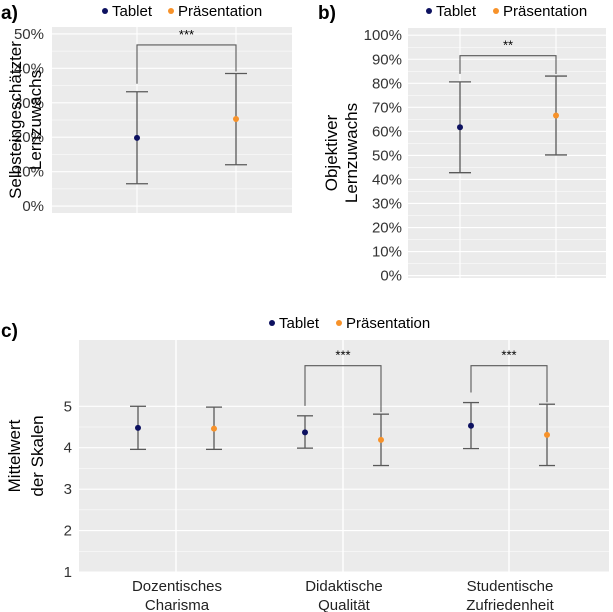  What do you see at coordinates (14, 455) in the screenshot?
I see `y-axis-label: Mittelwert` at bounding box center [14, 455].